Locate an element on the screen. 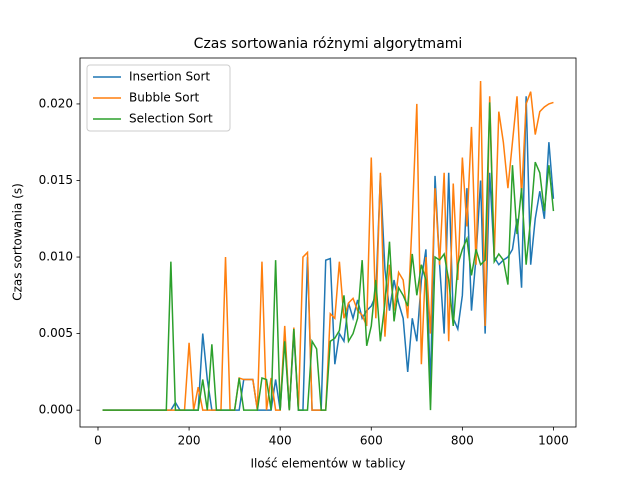 The height and width of the screenshot is (480, 640). chart-title: Czas sortowania różnymi algorytmami is located at coordinates (328, 44).